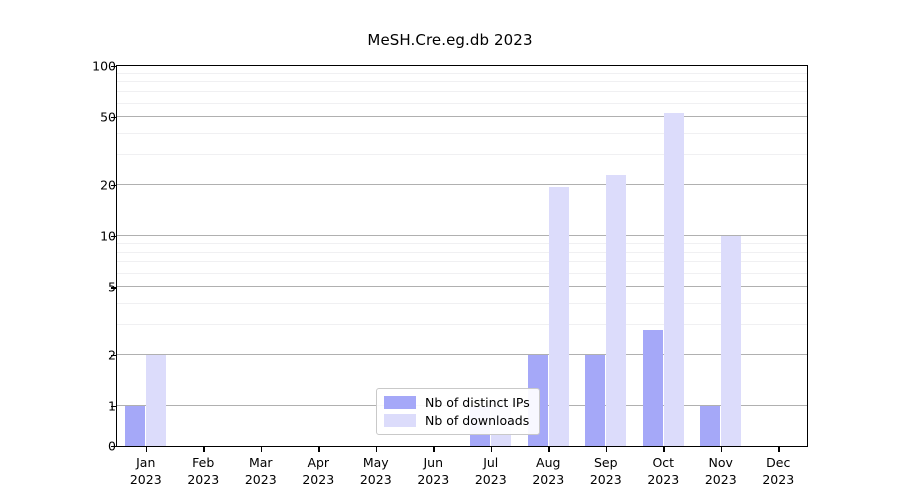 The width and height of the screenshot is (900, 500). Describe the element at coordinates (778, 471) in the screenshot. I see `x-tick-label: Dec 2023` at that location.